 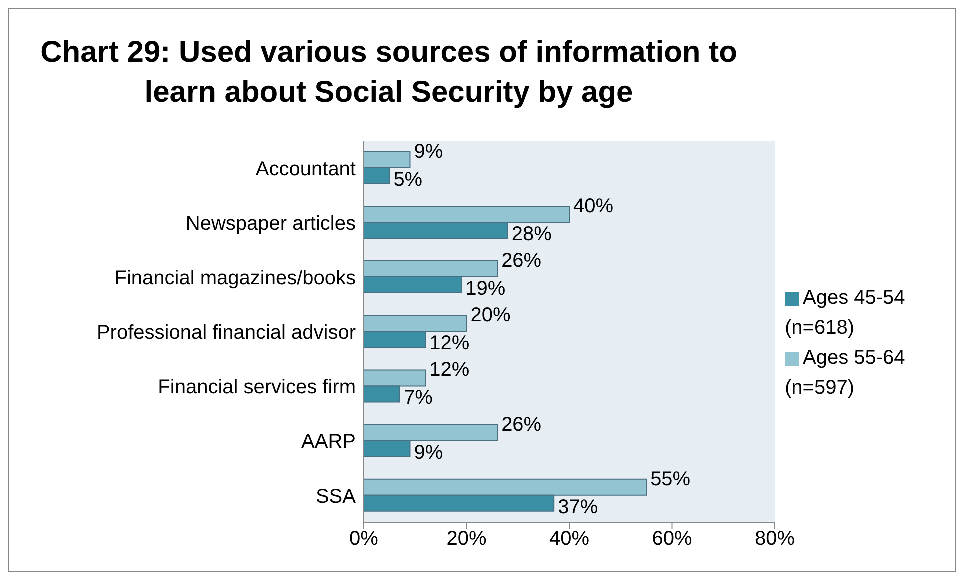 What do you see at coordinates (775, 539) in the screenshot?
I see `x-tick-label: 80%` at bounding box center [775, 539].